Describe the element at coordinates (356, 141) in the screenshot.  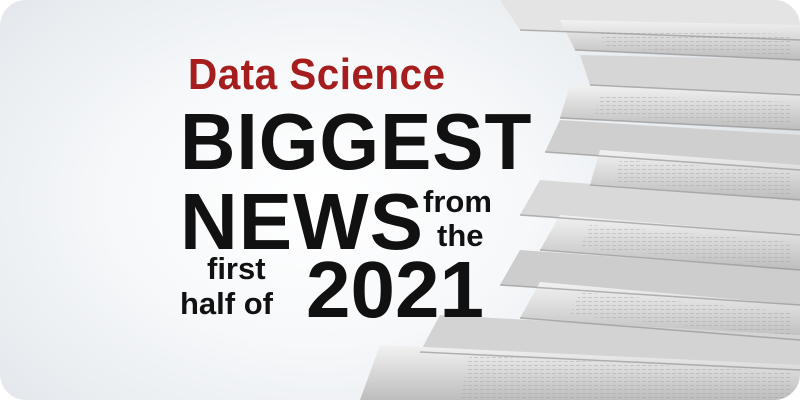
I see `headline-biggest: BIGGEST` at that location.